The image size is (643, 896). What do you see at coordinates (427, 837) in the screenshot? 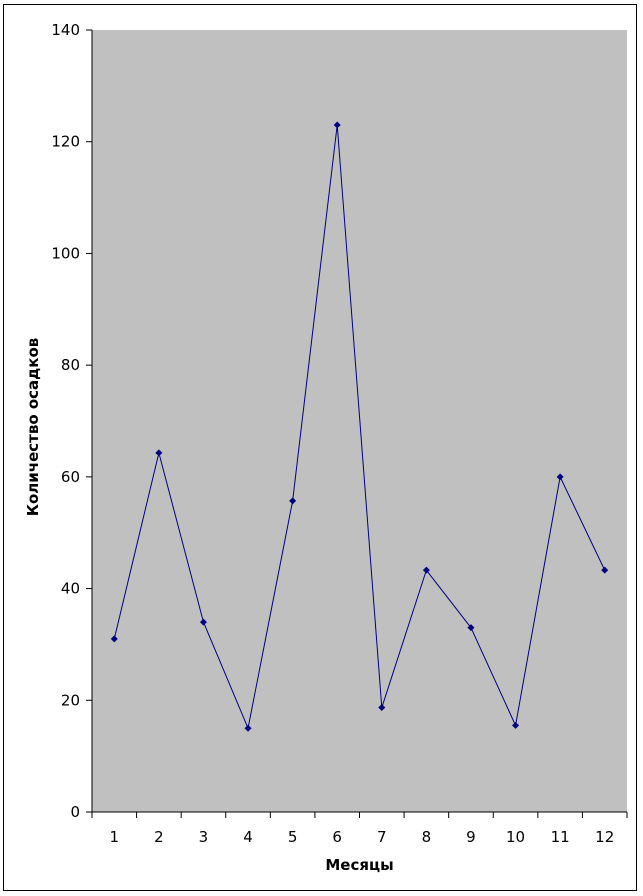
I see `x-tick-label: 8` at bounding box center [427, 837].